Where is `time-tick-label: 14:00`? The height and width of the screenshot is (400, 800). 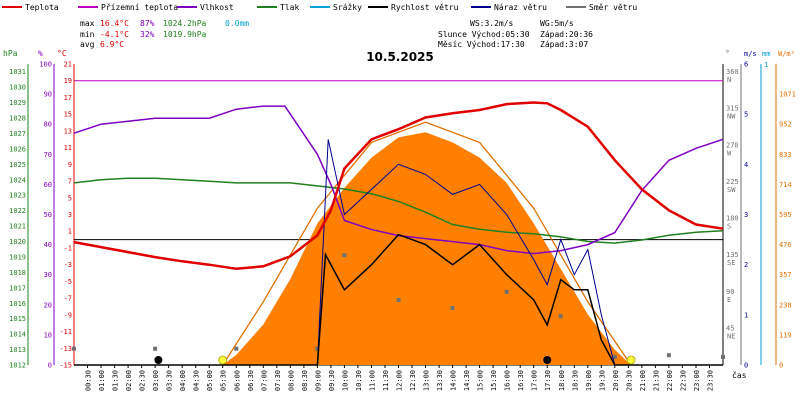 time-tick-label: 14:00 is located at coordinates (454, 380).